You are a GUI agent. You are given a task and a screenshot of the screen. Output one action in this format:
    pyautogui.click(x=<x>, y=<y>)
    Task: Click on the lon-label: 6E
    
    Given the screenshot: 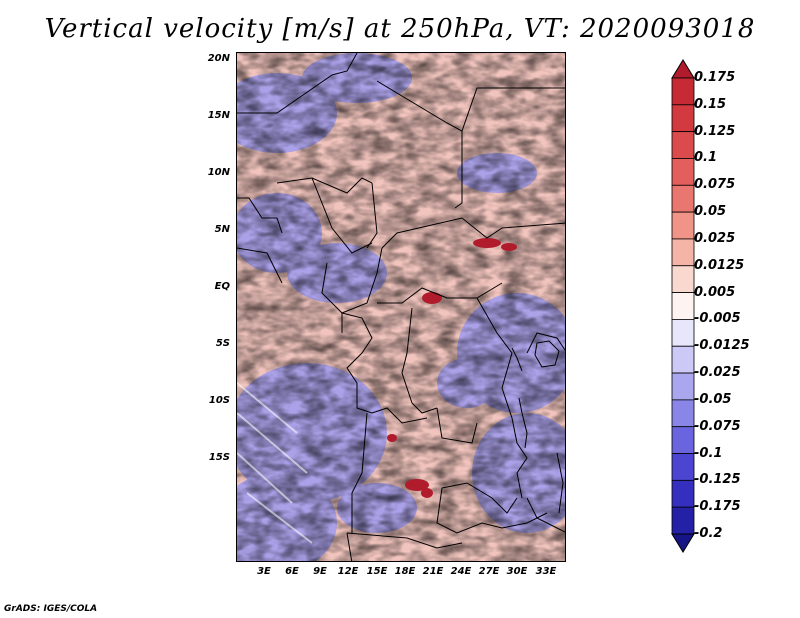 What is the action you would take?
    pyautogui.click(x=292, y=571)
    